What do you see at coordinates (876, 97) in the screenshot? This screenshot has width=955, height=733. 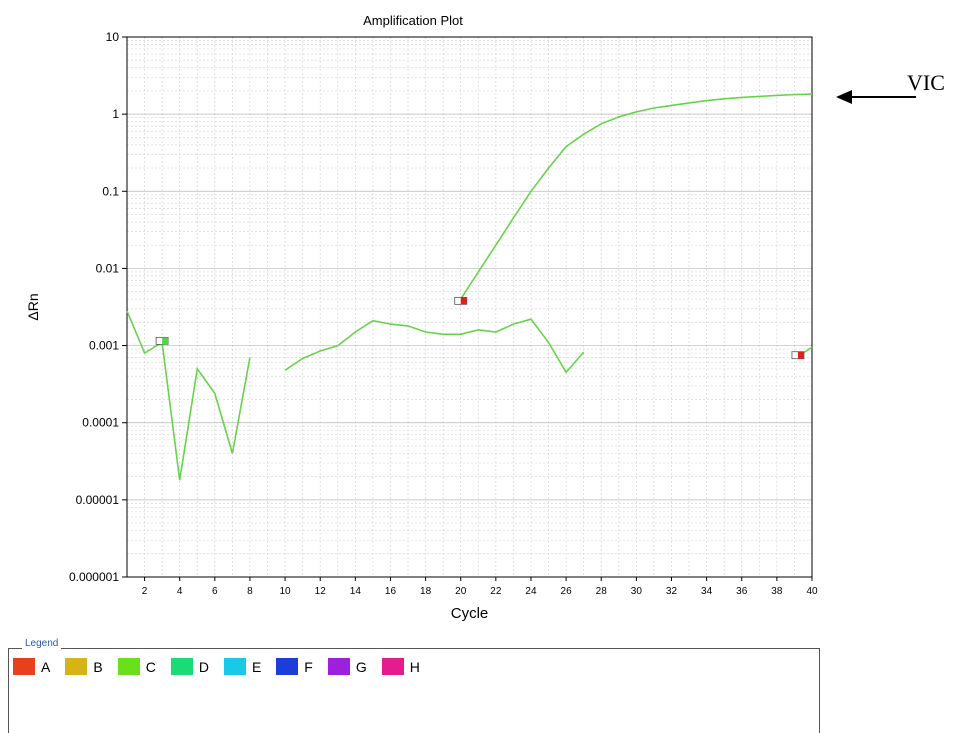 I see `annotation-arrow` at bounding box center [876, 97].